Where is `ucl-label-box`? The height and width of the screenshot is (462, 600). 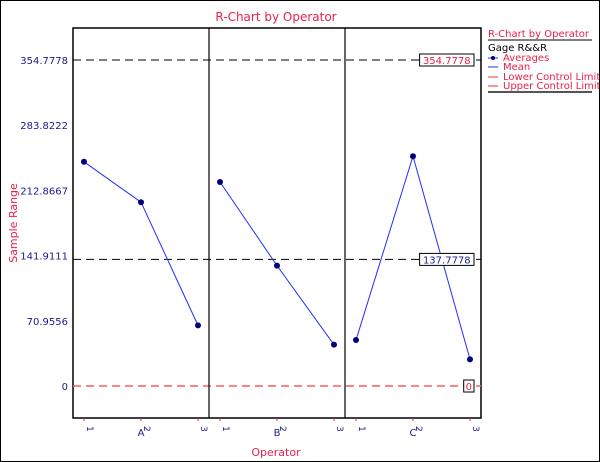
ucl-label-box is located at coordinates (447, 60).